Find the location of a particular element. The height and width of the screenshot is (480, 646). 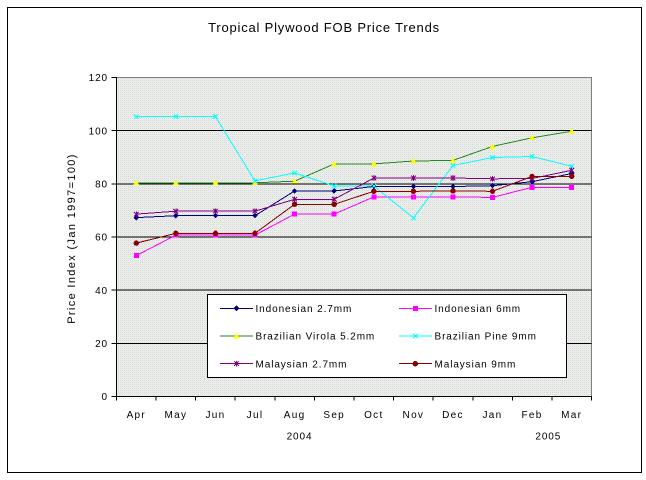

svg-text: Price Index (Jan 1997=100) is located at coordinates (72, 238).